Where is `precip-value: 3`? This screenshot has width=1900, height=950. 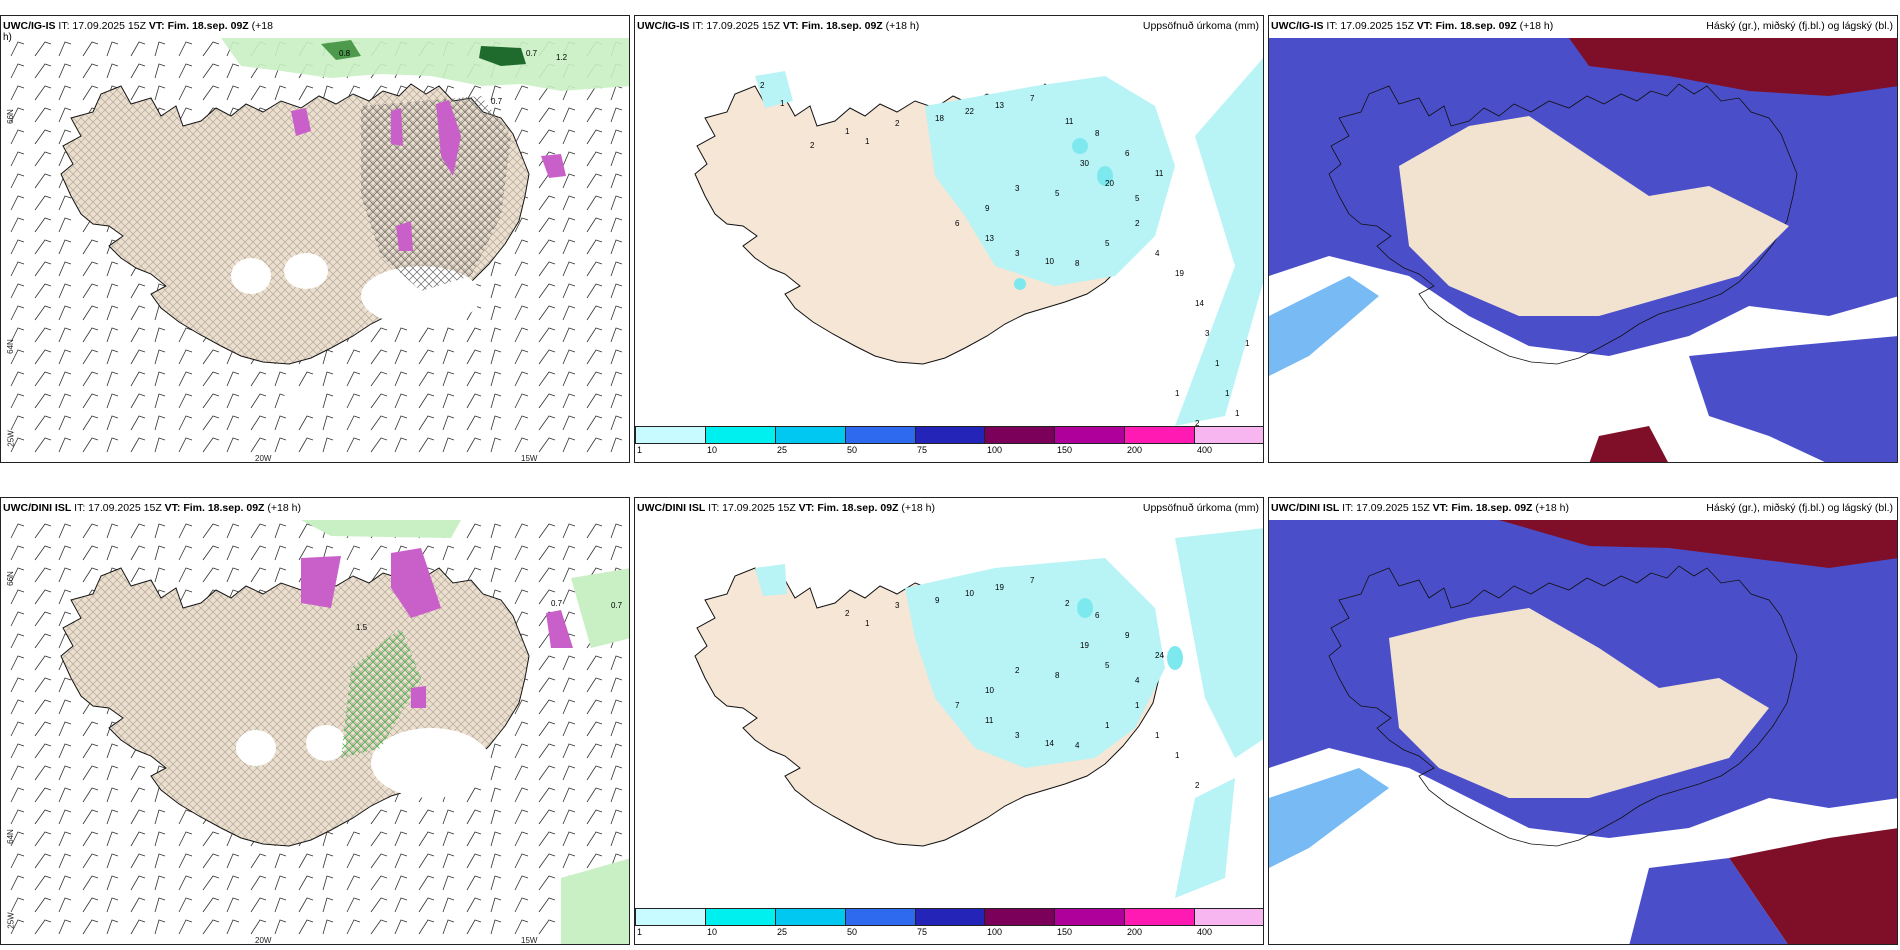 precip-value: 3 is located at coordinates (1017, 735).